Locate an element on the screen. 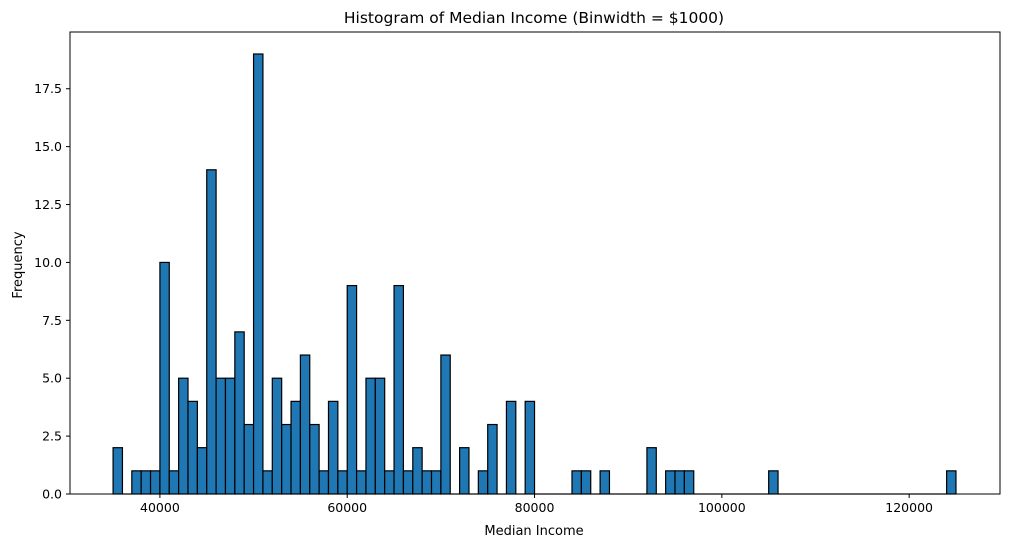 This screenshot has width=1010, height=547. y-tick-label: 0.0 is located at coordinates (52, 494).